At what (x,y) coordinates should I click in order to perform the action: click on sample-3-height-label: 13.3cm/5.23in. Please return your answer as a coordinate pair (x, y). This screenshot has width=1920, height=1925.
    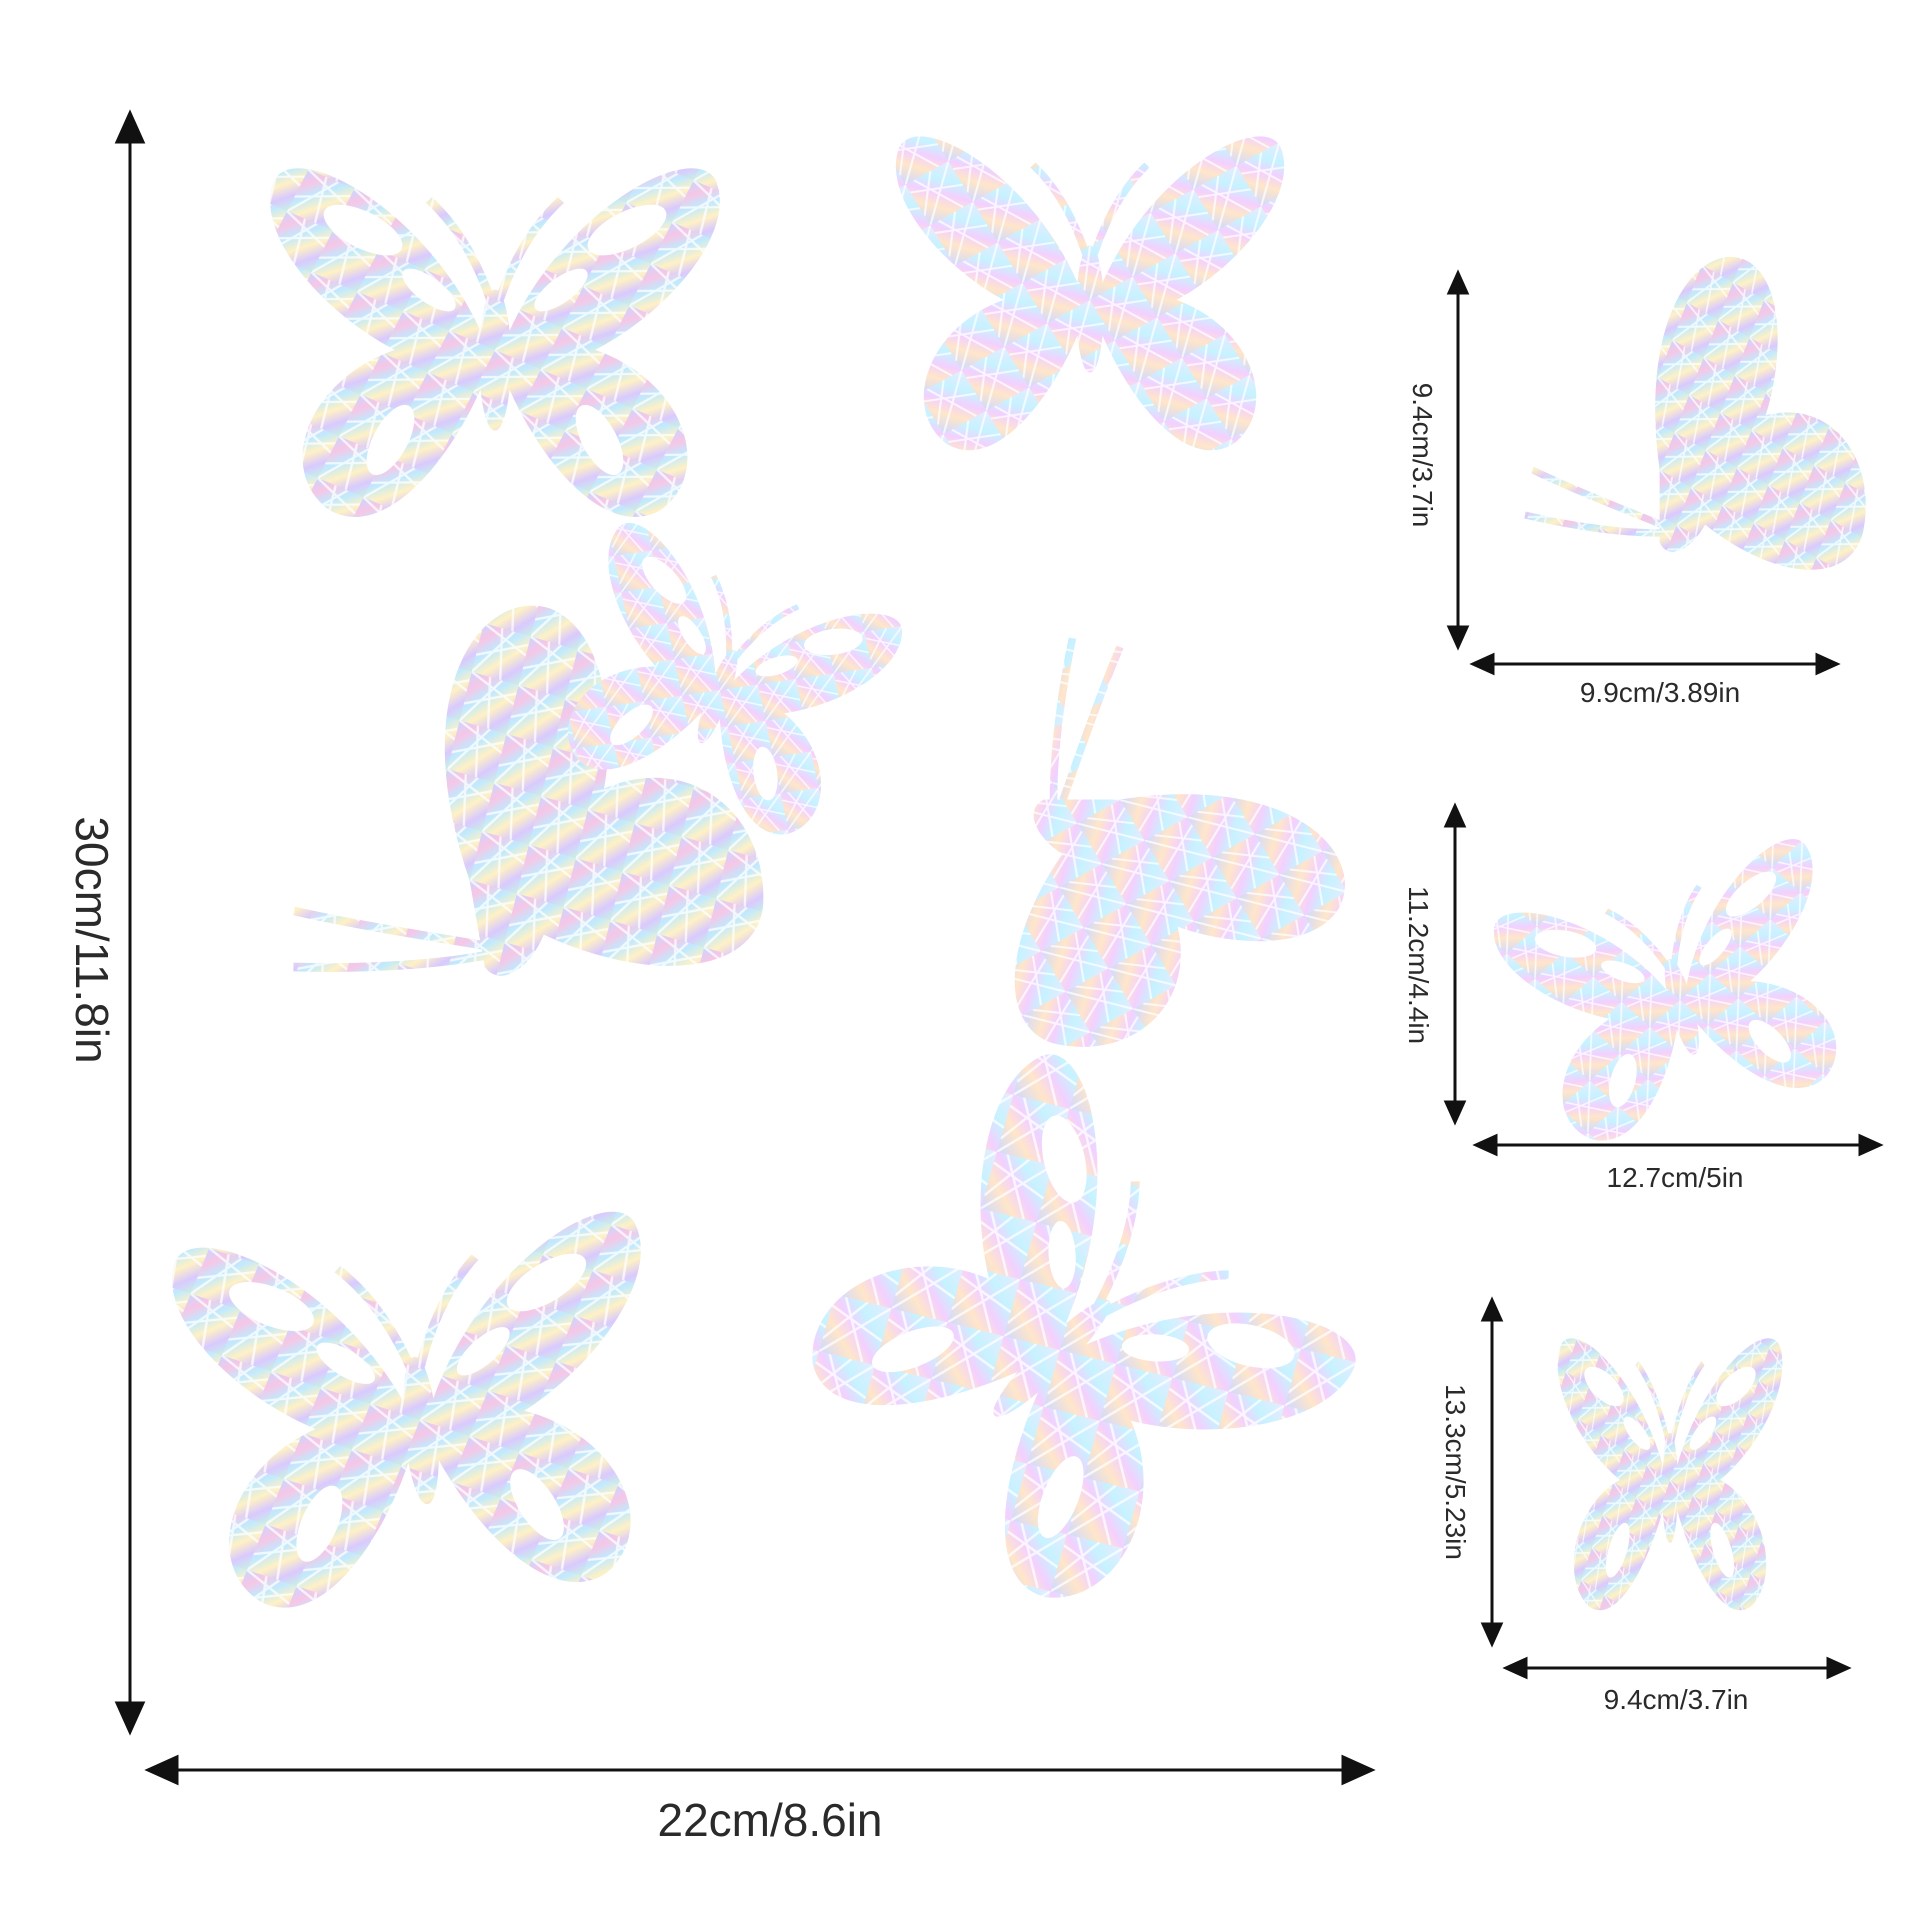
    Looking at the image, I should click on (1455, 1472).